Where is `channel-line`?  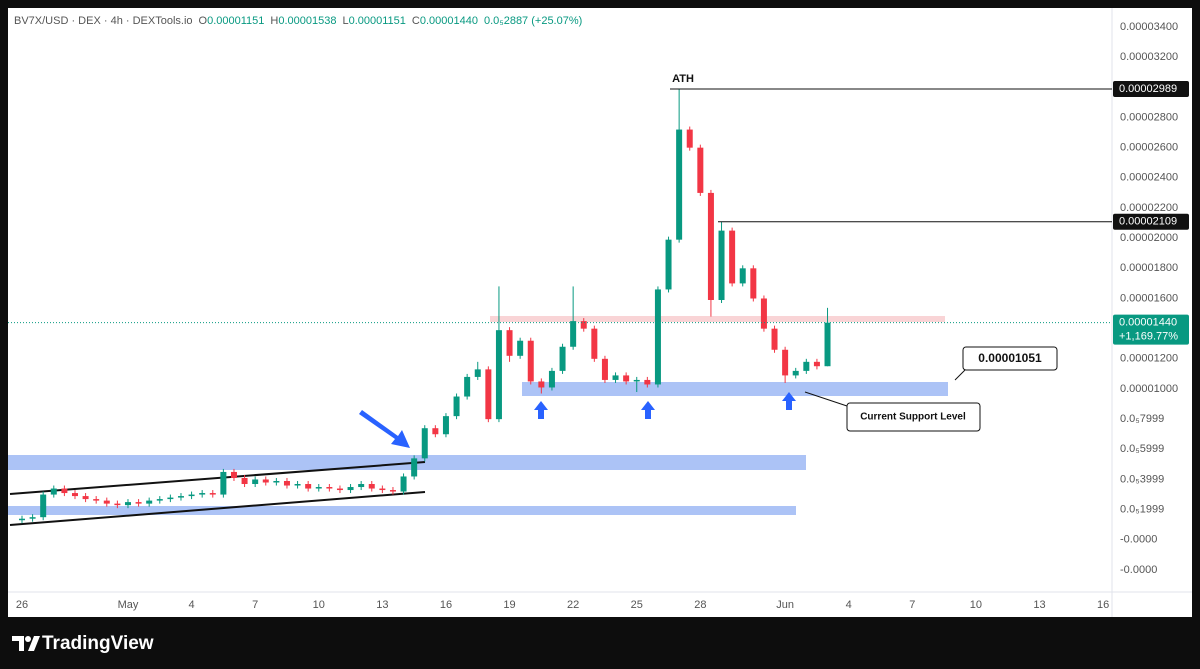
channel-line is located at coordinates (217, 508).